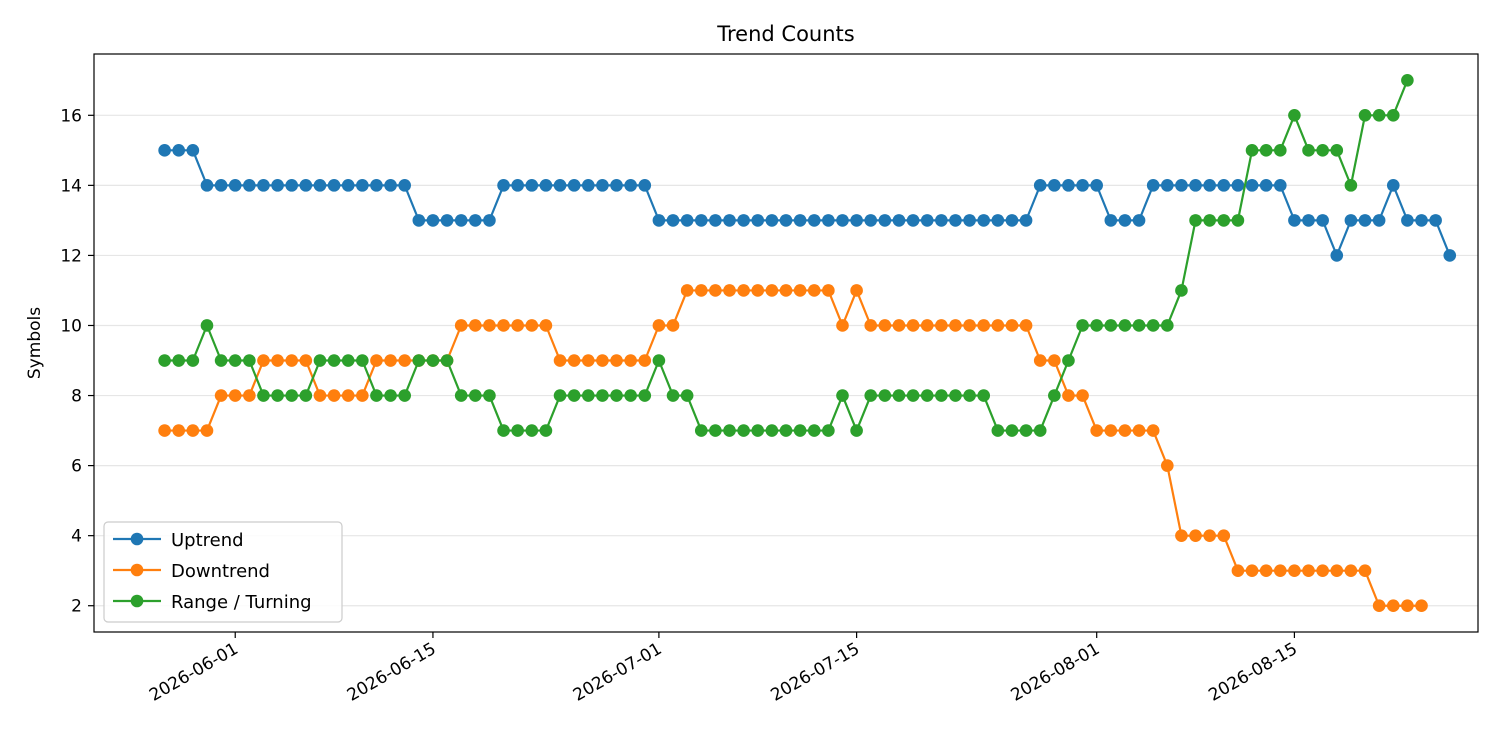 This screenshot has width=1500, height=750. What do you see at coordinates (76, 607) in the screenshot?
I see `y-tick-label: 2` at bounding box center [76, 607].